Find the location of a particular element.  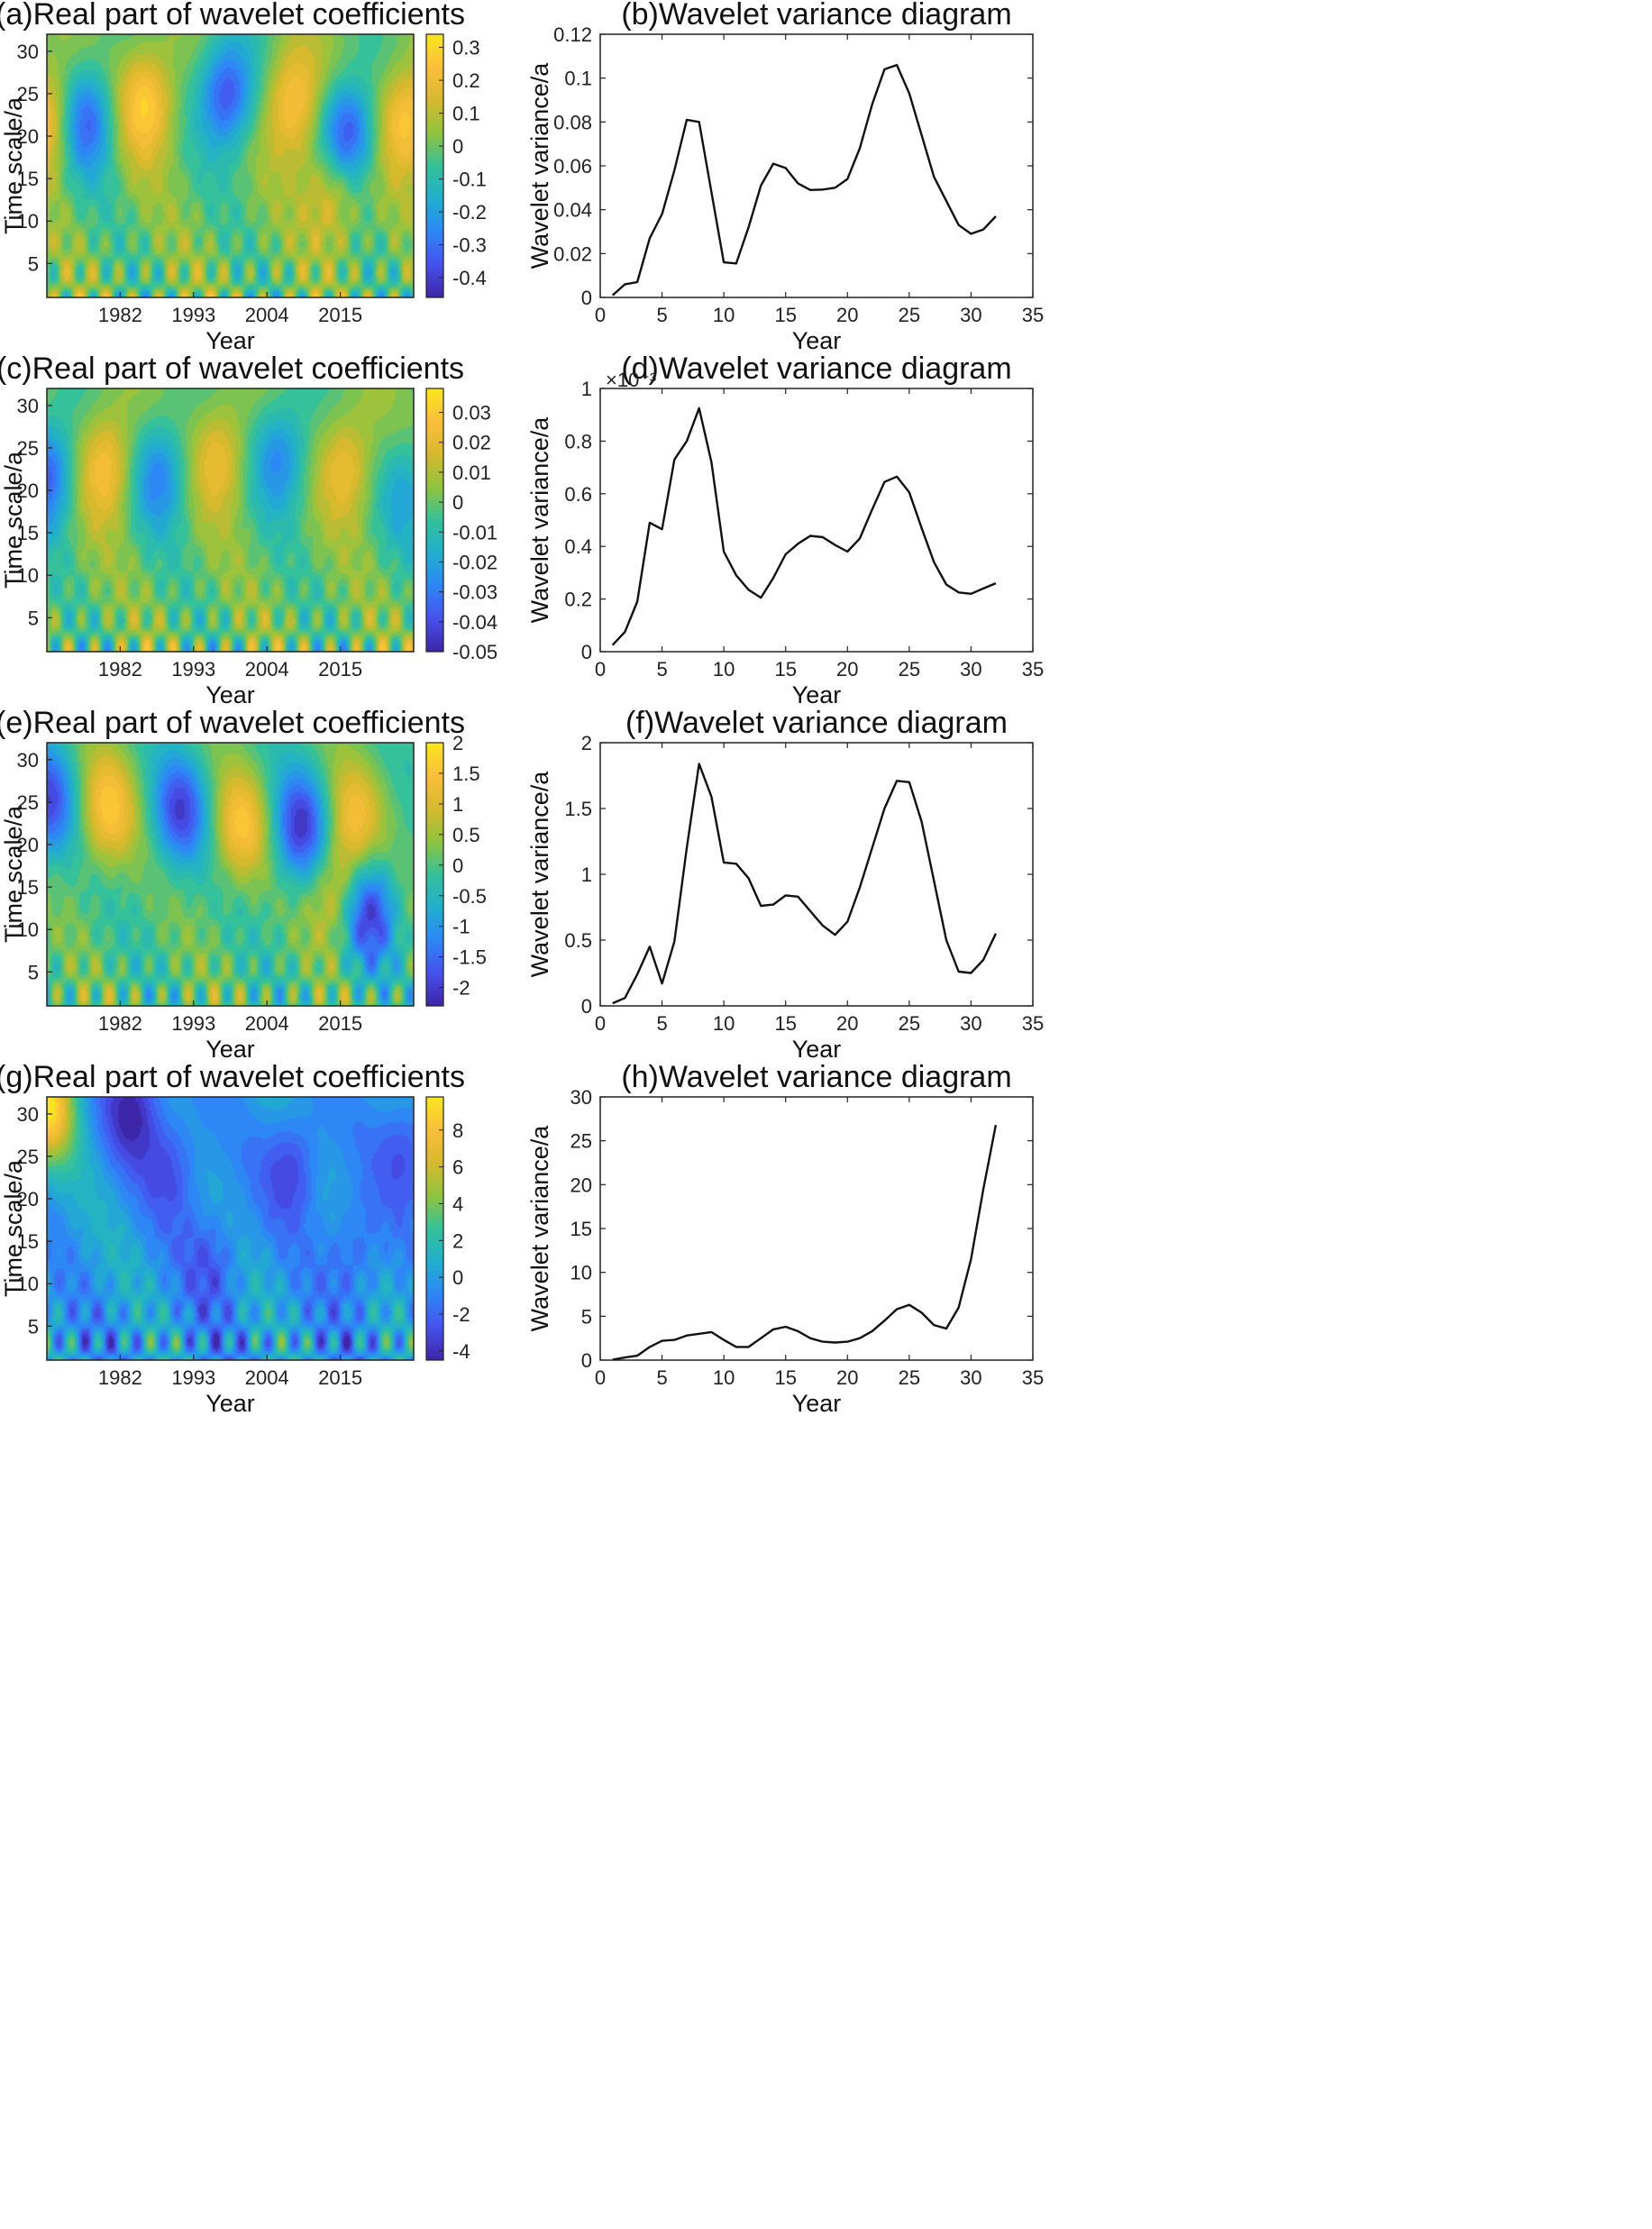

y-tick-label: 0.06 is located at coordinates (572, 166).